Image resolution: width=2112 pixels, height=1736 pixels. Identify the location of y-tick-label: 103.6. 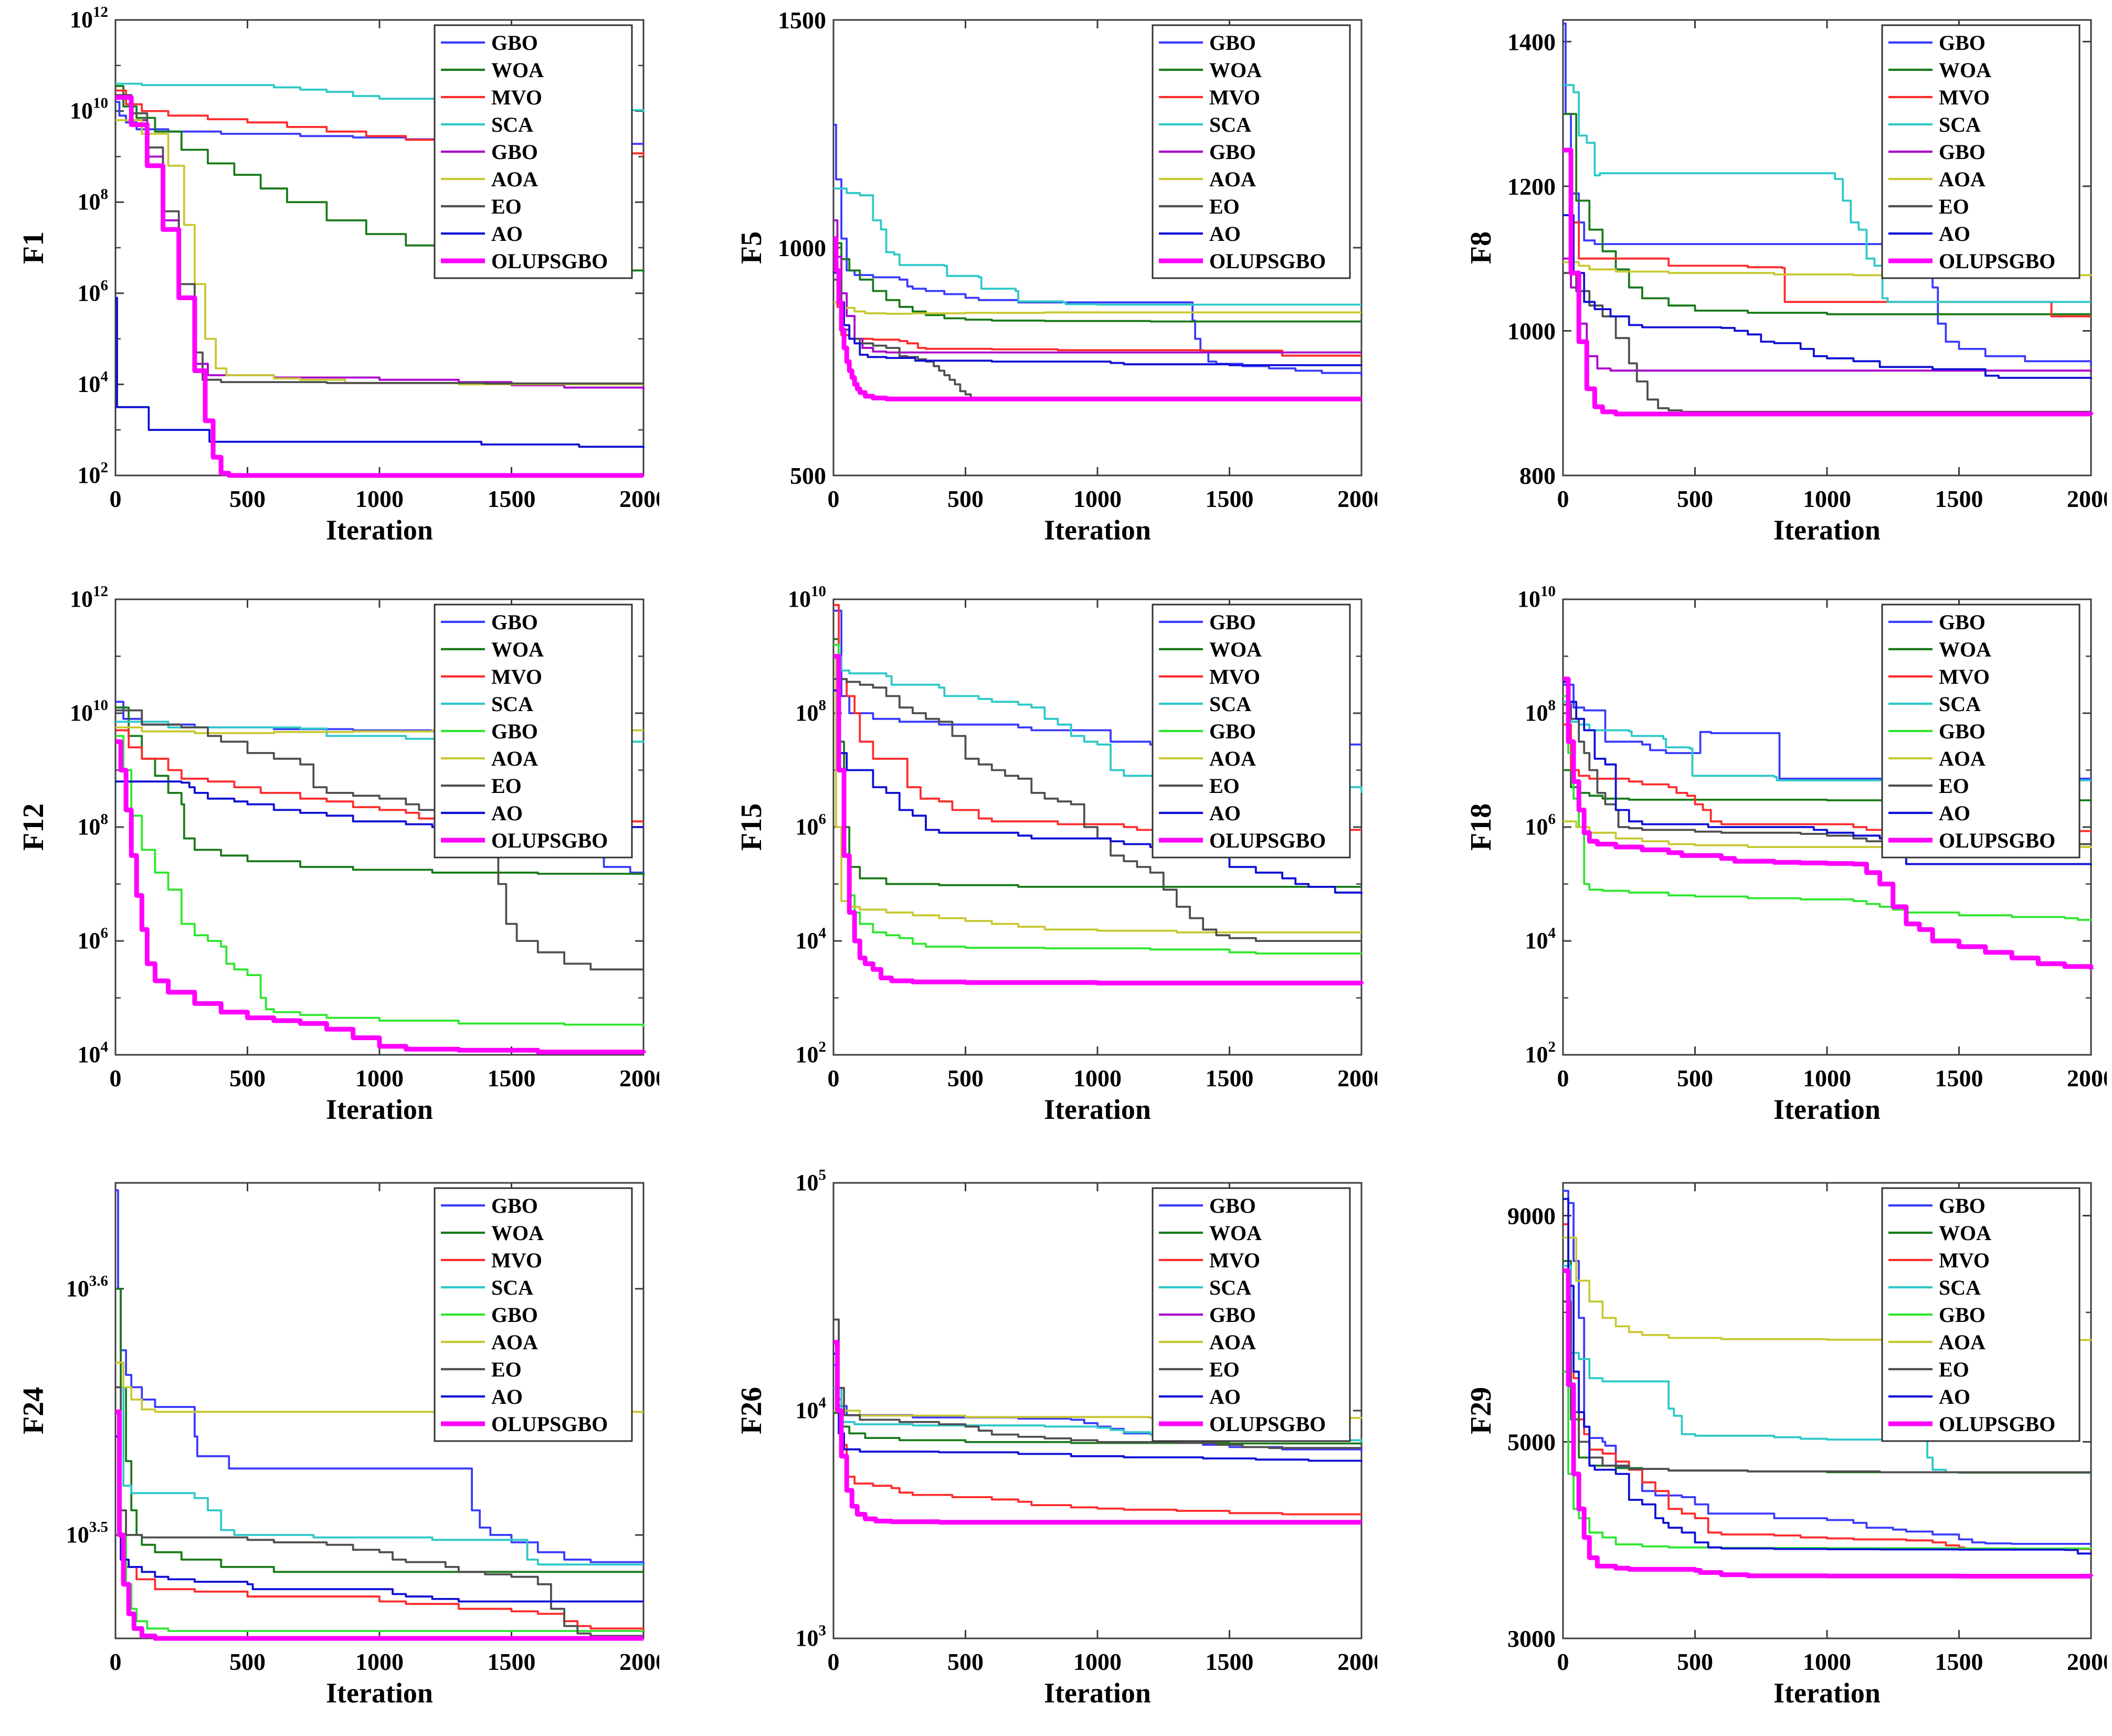
(87, 1287).